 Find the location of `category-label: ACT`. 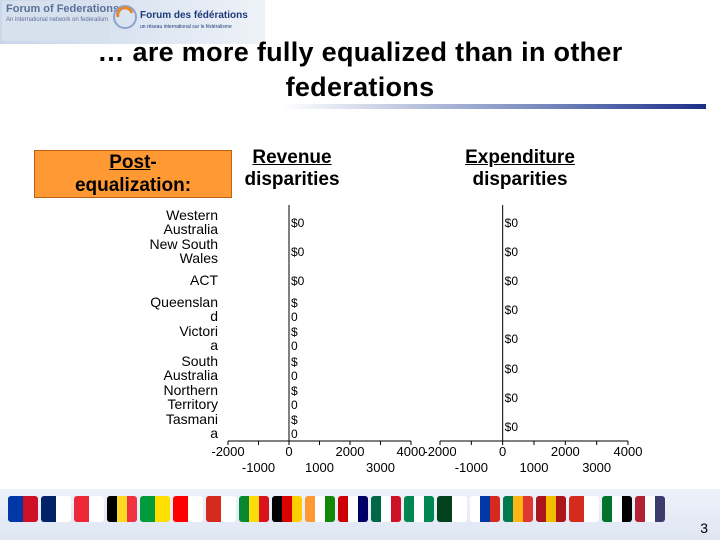

category-label: ACT is located at coordinates (204, 280).